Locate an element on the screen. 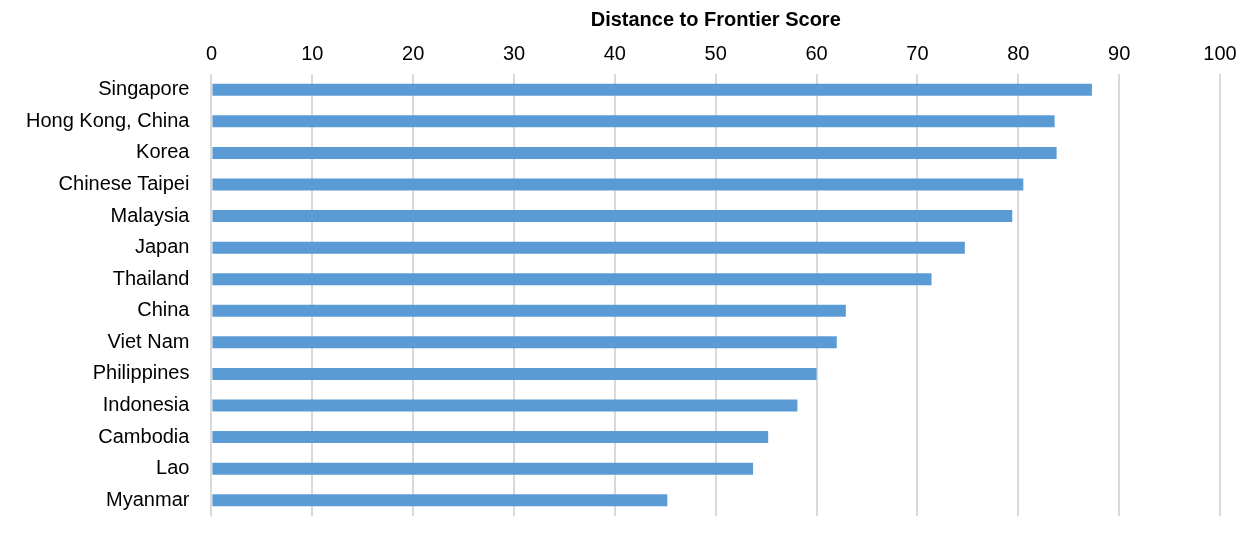  x-tick-label: 70 is located at coordinates (917, 52).